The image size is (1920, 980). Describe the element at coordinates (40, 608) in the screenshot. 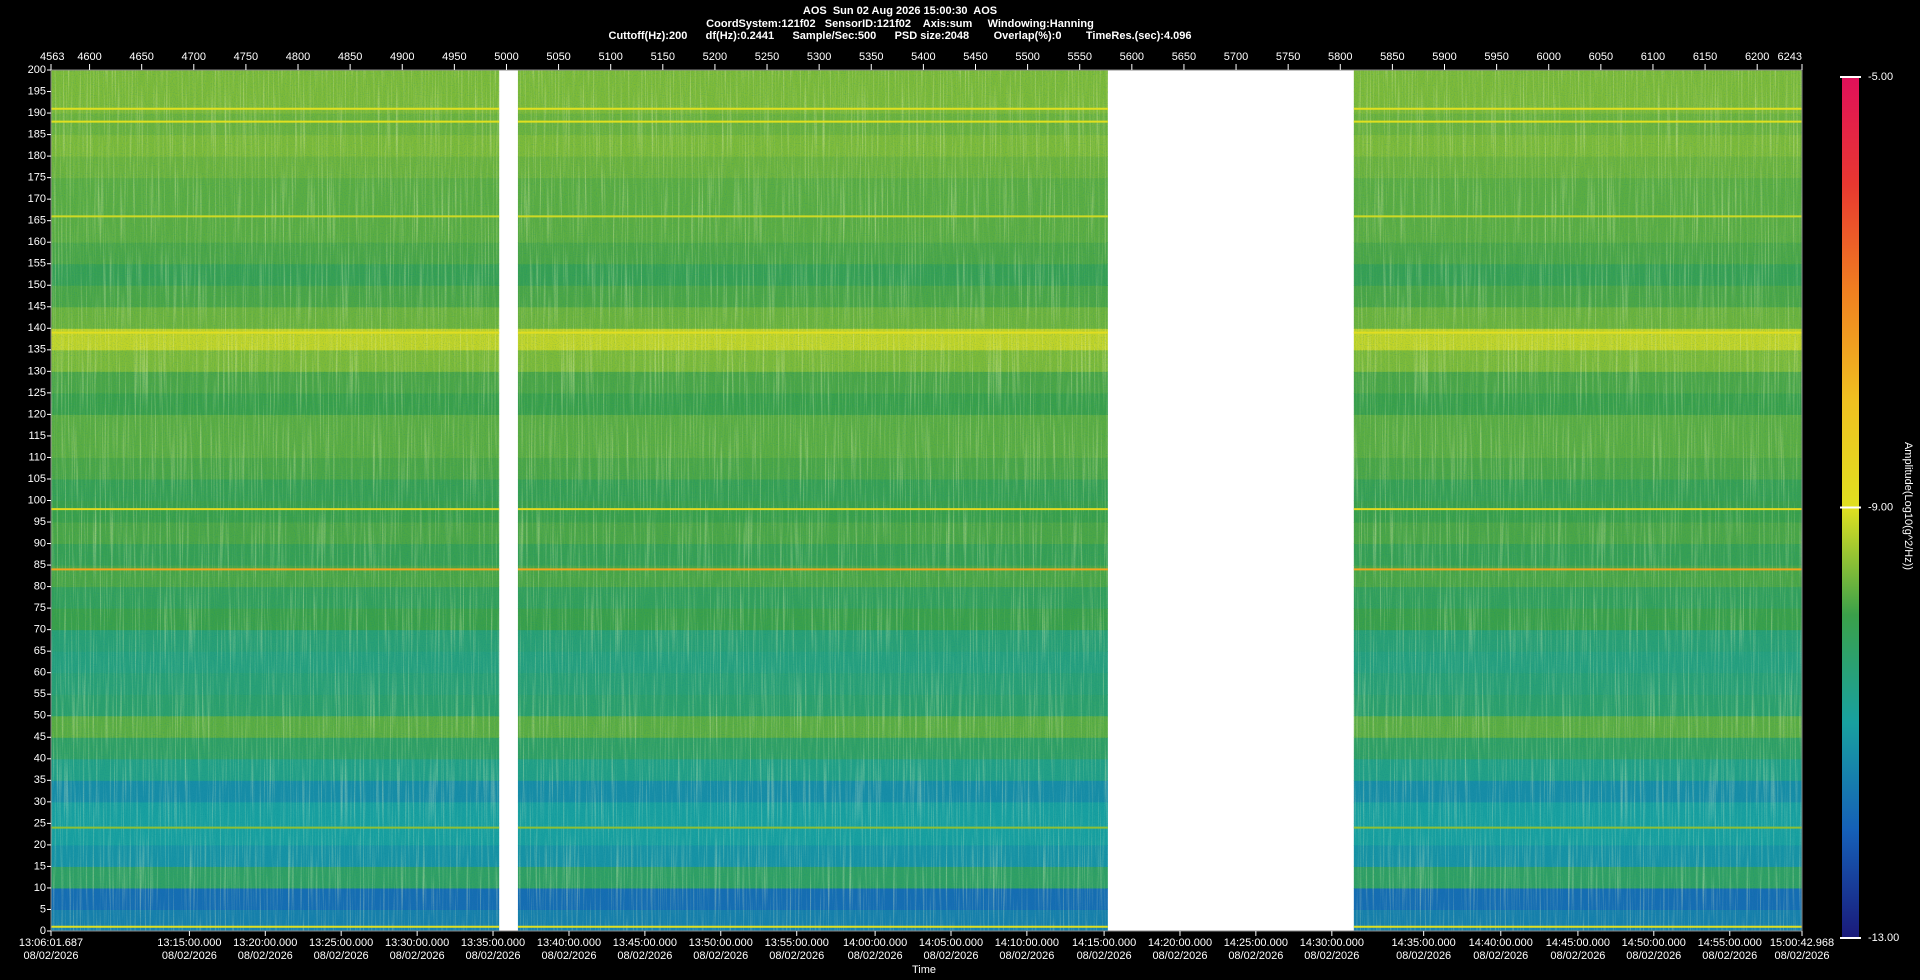

I see `y-tick-label: 75` at that location.